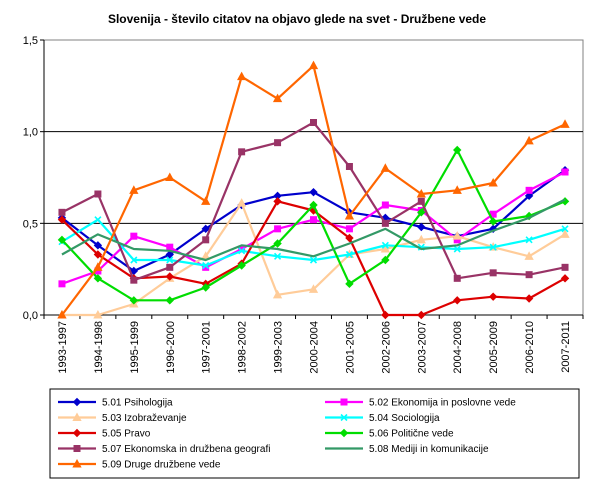 This screenshot has width=590, height=485. Describe the element at coordinates (566, 347) in the screenshot. I see `x-tick-label: 2007-2011` at that location.